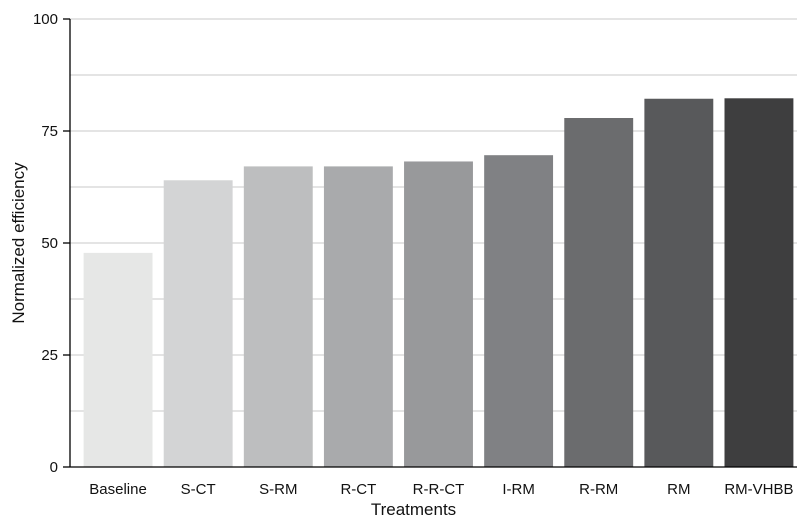  I want to click on bar-r-rm, so click(599, 293).